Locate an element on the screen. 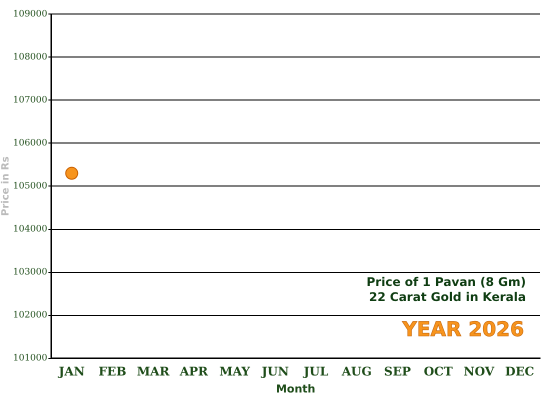 This screenshot has height=400, width=550. y-tick-label: 101000 is located at coordinates (30, 359).